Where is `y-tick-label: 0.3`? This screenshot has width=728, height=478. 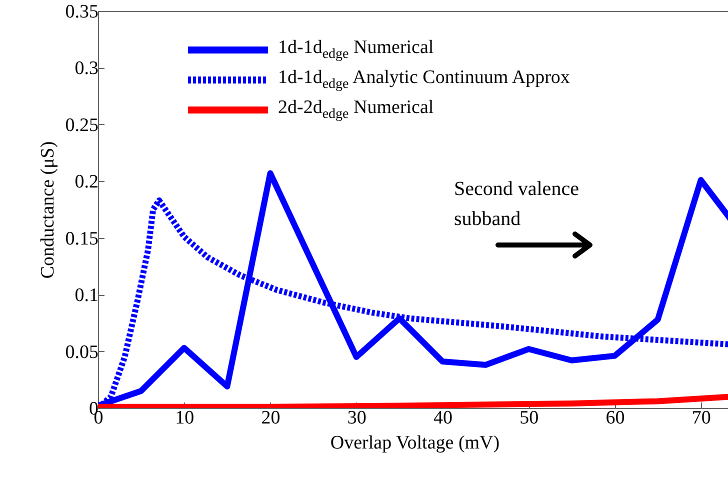
y-tick-label: 0.3 is located at coordinates (86, 69).